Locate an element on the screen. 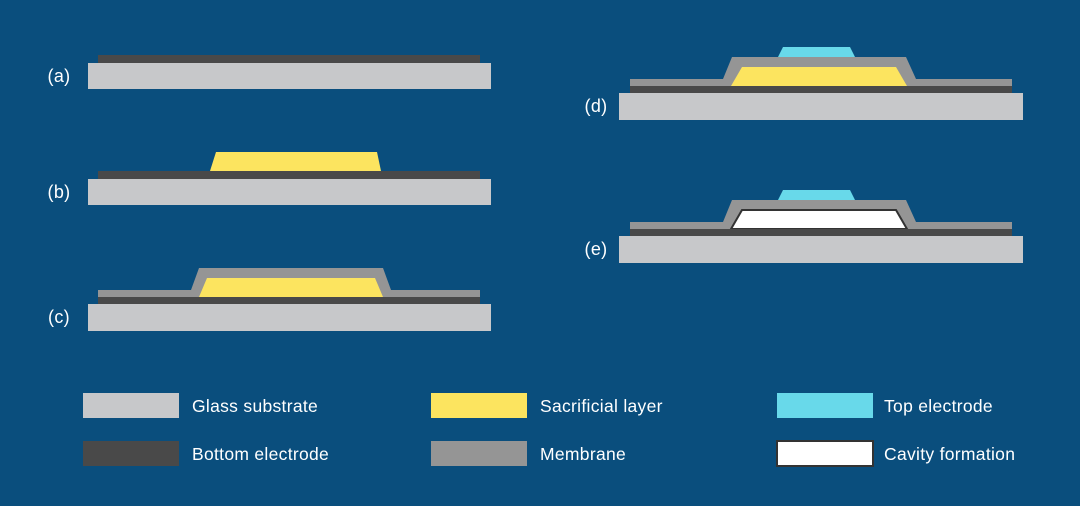  panel-b-sacrificial-layer is located at coordinates (295, 161).